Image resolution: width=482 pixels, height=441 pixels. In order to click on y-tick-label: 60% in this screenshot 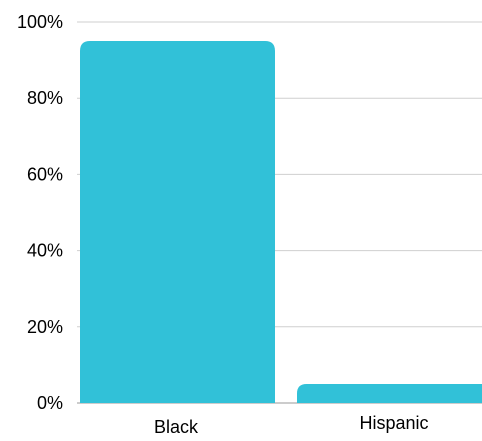, I will do `click(45, 174)`.